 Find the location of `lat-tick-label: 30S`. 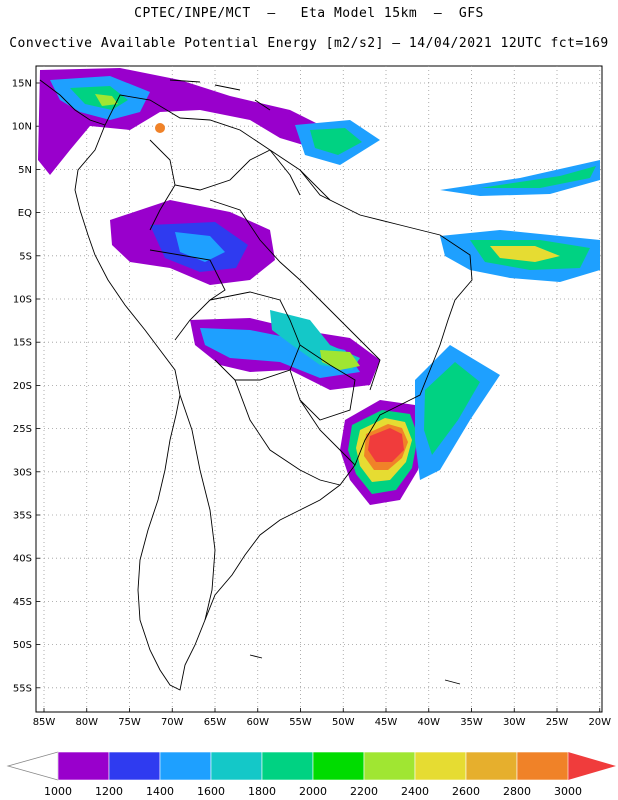

lat-tick-label: 30S is located at coordinates (22, 472).